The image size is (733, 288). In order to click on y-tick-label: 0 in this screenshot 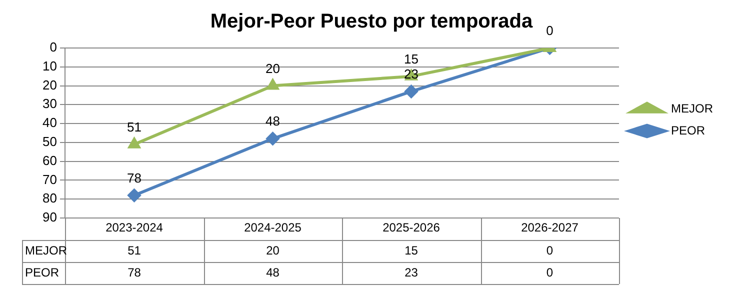, I will do `click(53, 47)`.